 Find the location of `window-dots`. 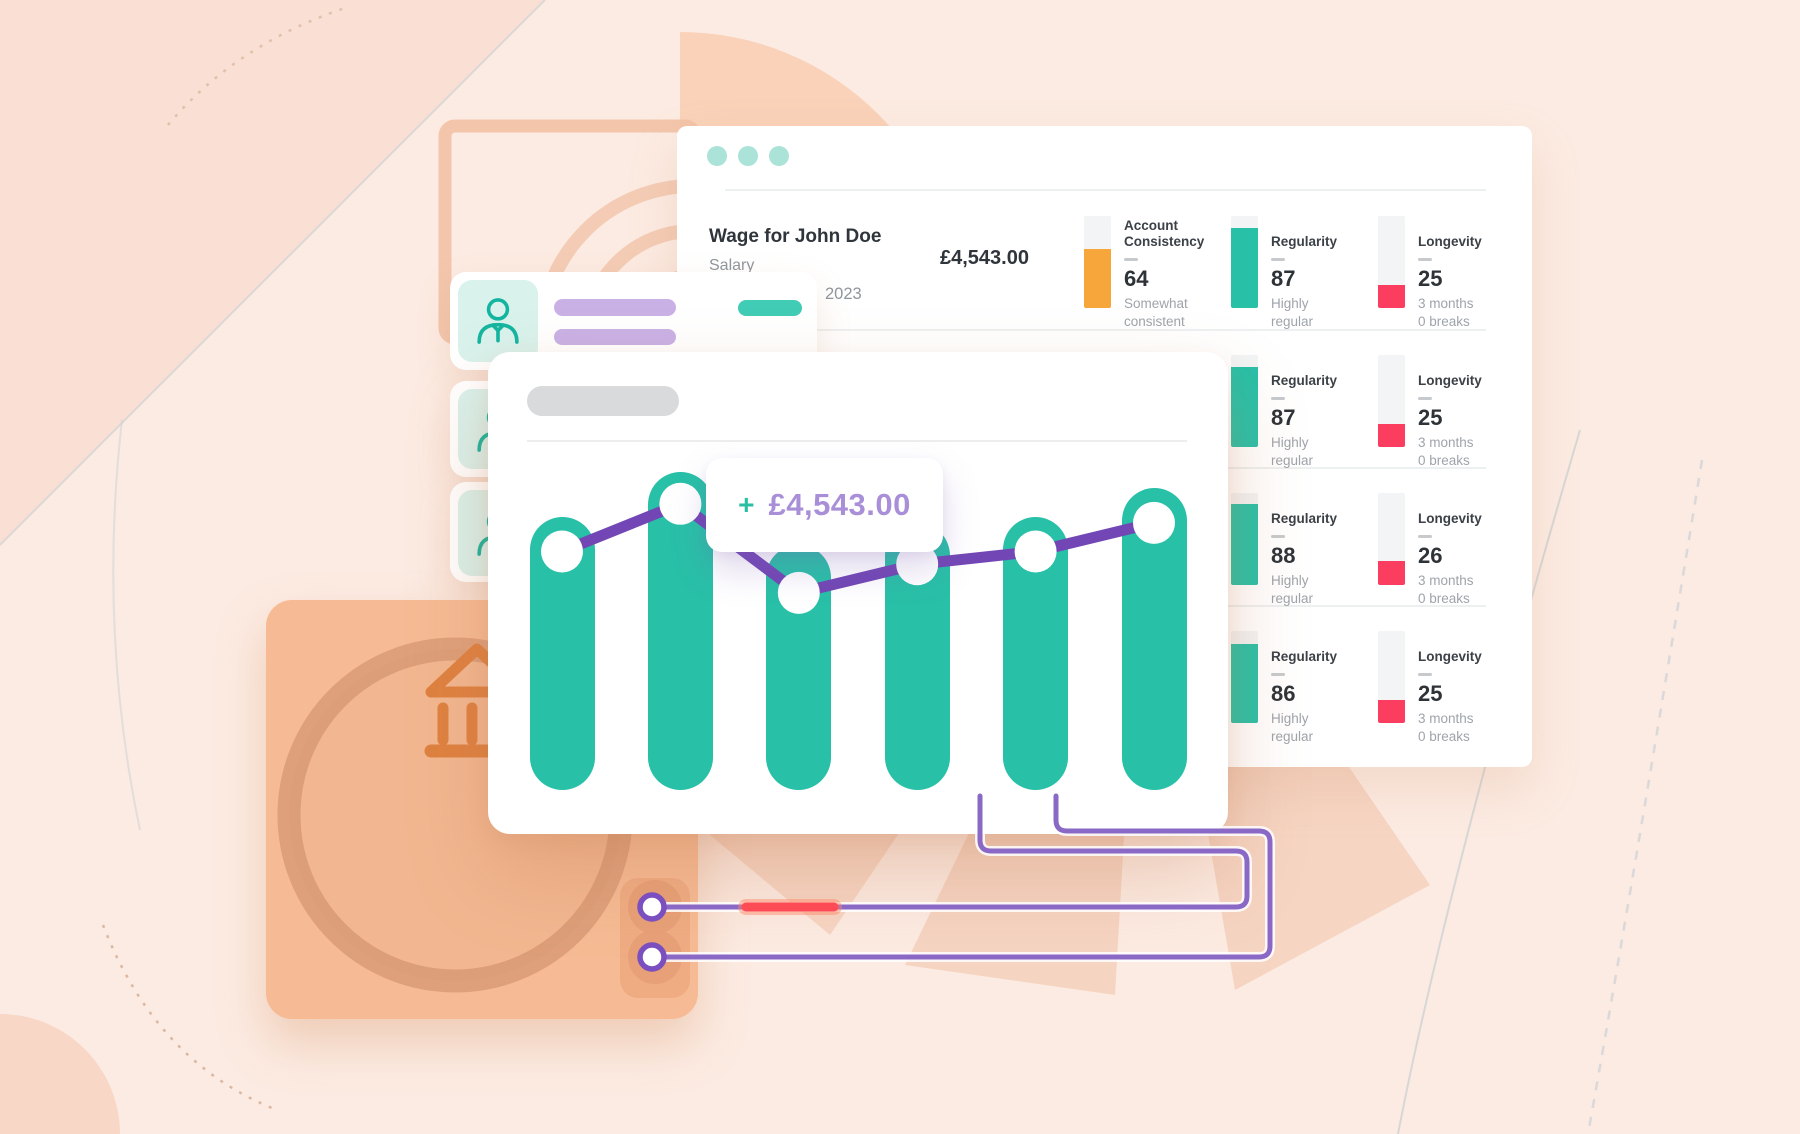

window-dots is located at coordinates (748, 156).